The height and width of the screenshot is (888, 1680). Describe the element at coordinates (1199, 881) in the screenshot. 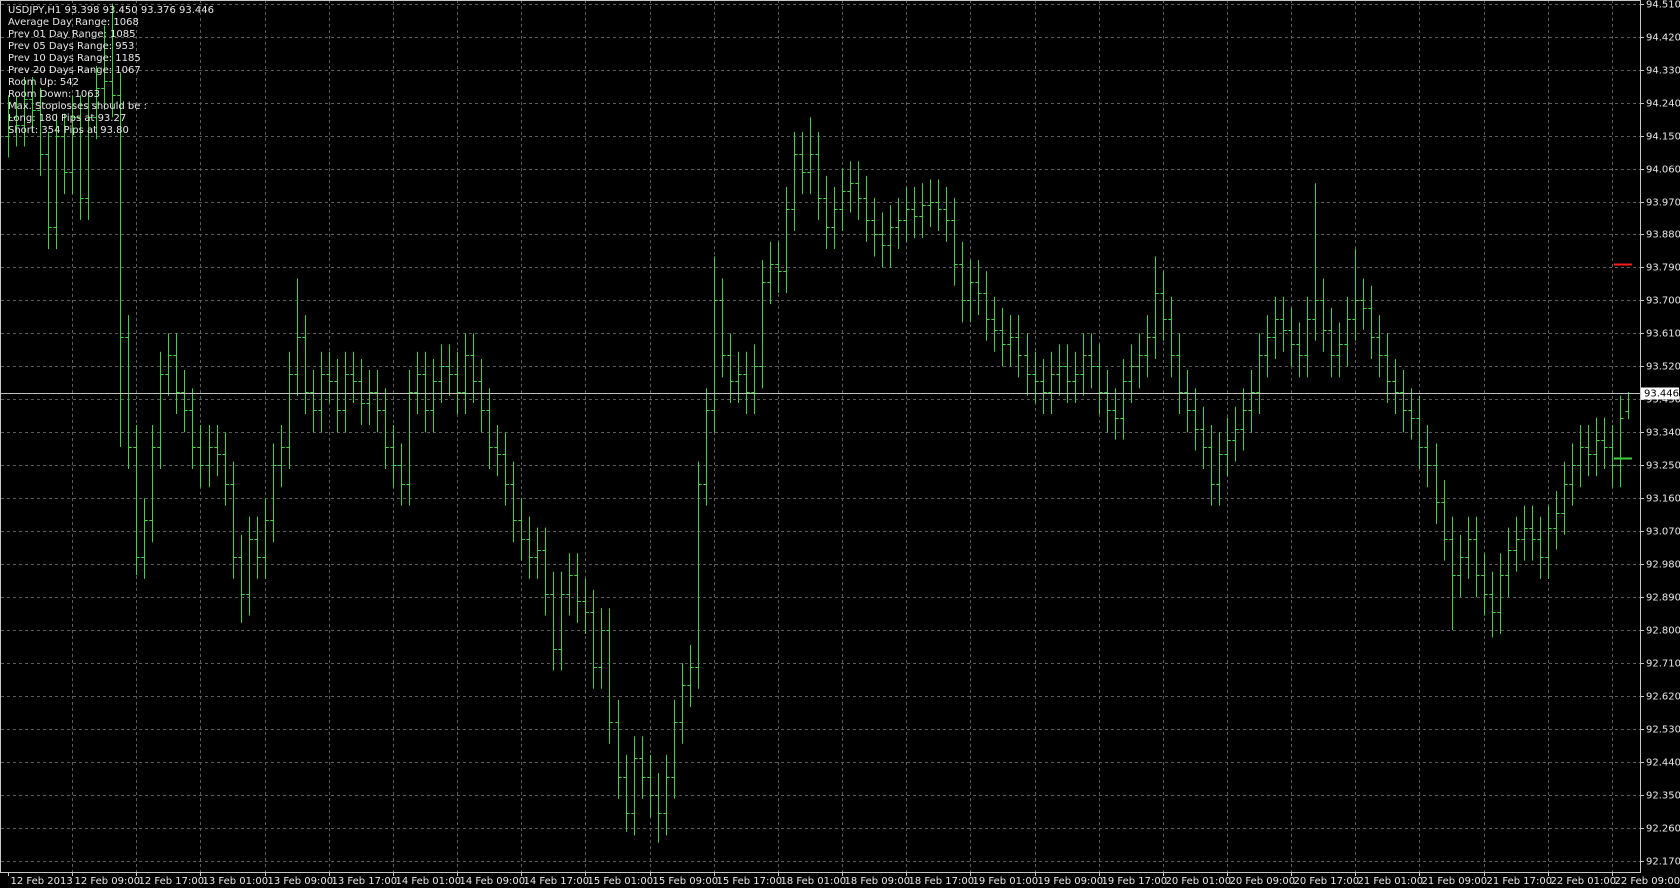

I see `x-tick-label: 20 Feb 01:00` at that location.